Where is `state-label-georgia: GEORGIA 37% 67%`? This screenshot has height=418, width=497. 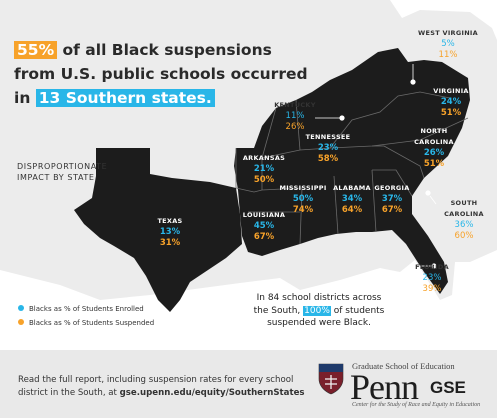 state-label-georgia: GEORGIA 37% 67% is located at coordinates (392, 199).